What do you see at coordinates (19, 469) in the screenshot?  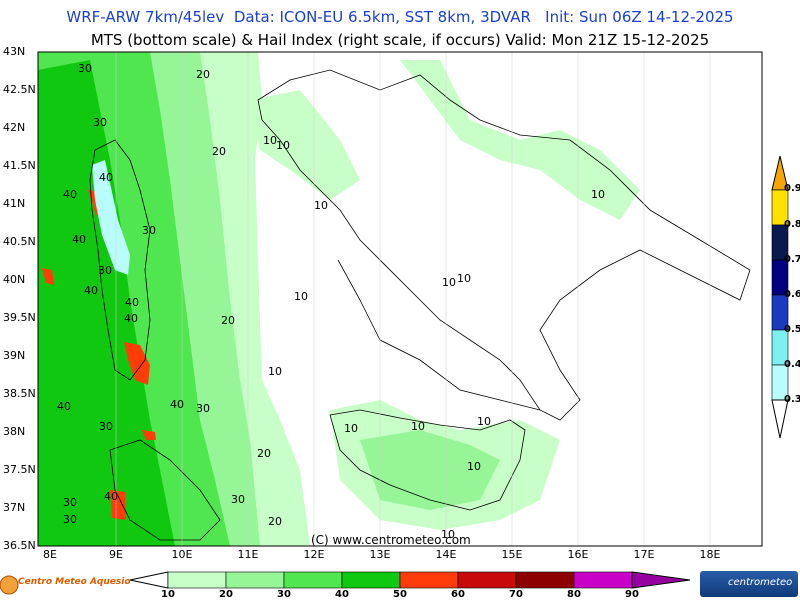 I see `lat-label: 37.5N` at bounding box center [19, 469].